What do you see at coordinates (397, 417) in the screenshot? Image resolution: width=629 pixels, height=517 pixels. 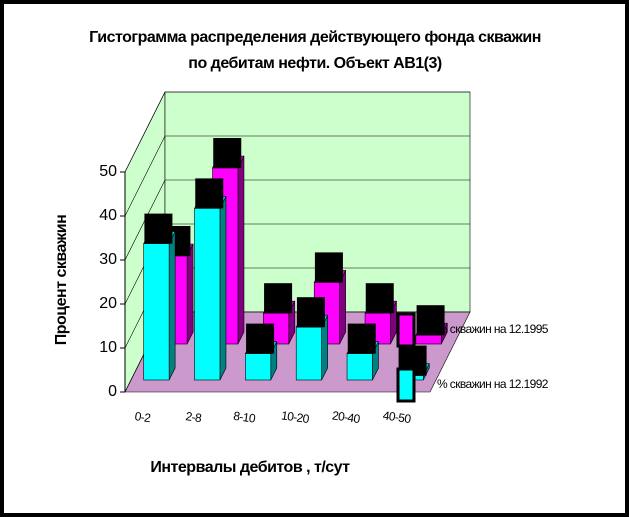 I see `x-tick-label: 40-50` at bounding box center [397, 417].